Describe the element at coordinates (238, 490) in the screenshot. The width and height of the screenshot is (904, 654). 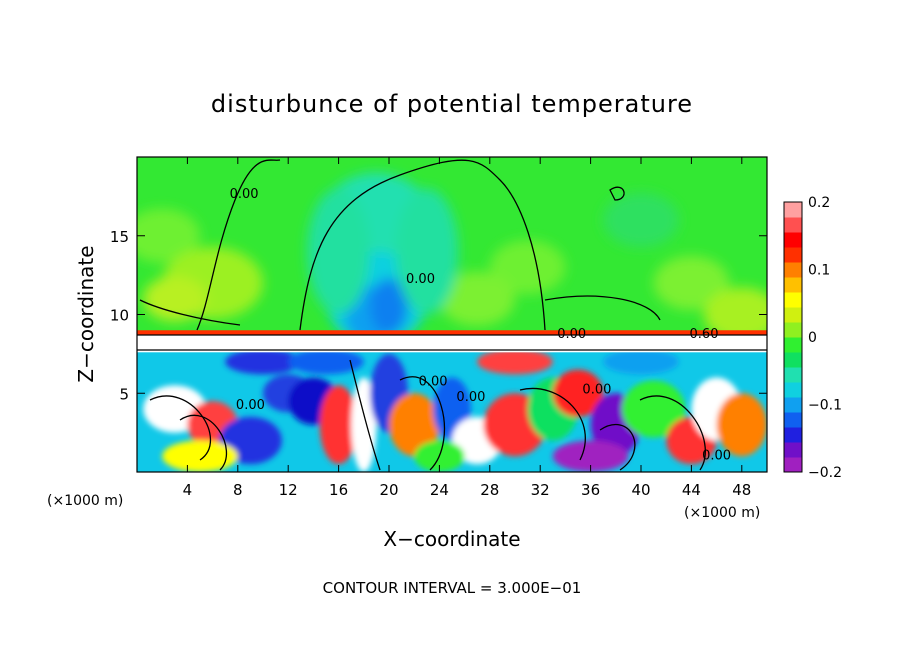
I see `x-tick-label: 8` at that location.